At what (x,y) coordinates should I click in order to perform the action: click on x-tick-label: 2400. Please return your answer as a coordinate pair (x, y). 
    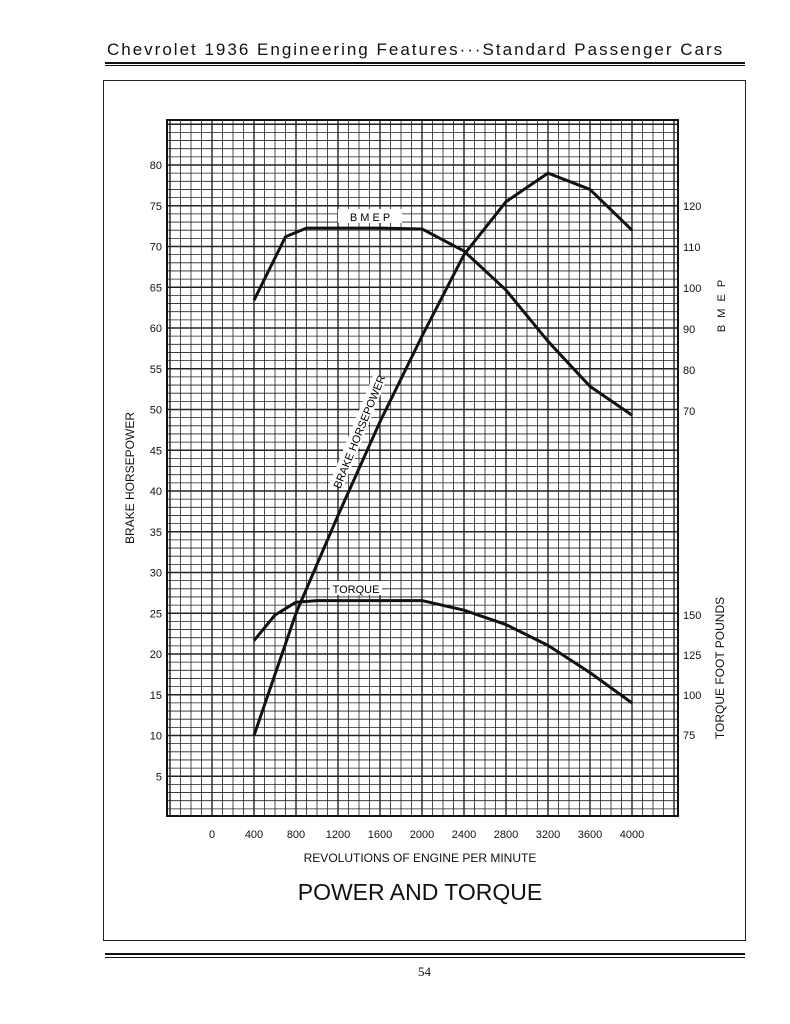
    Looking at the image, I should click on (464, 835).